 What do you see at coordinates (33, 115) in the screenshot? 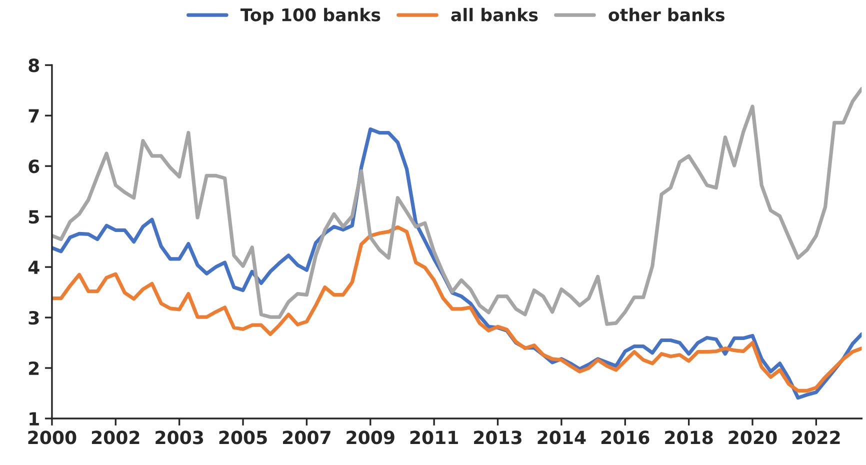
I see `y-tick-label: 7` at bounding box center [33, 115].